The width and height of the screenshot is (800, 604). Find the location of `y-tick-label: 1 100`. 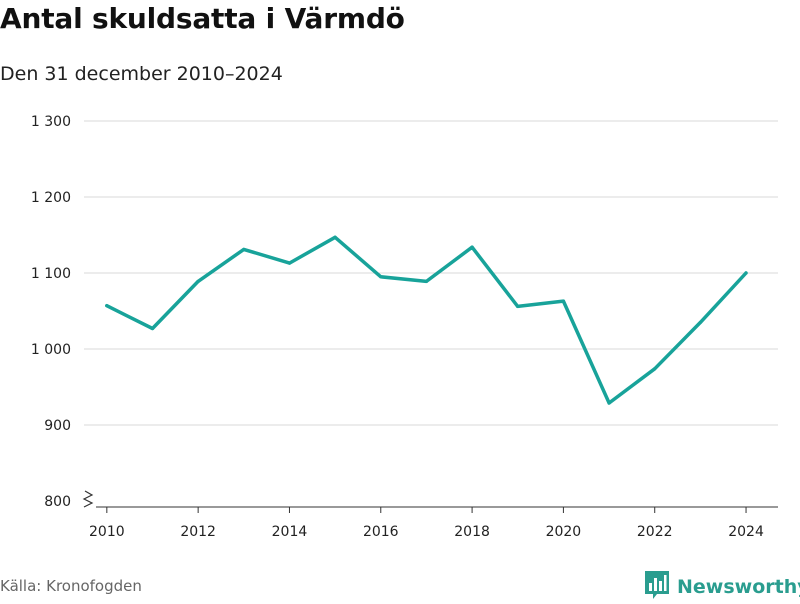

y-tick-label: 1 100 is located at coordinates (51, 274).